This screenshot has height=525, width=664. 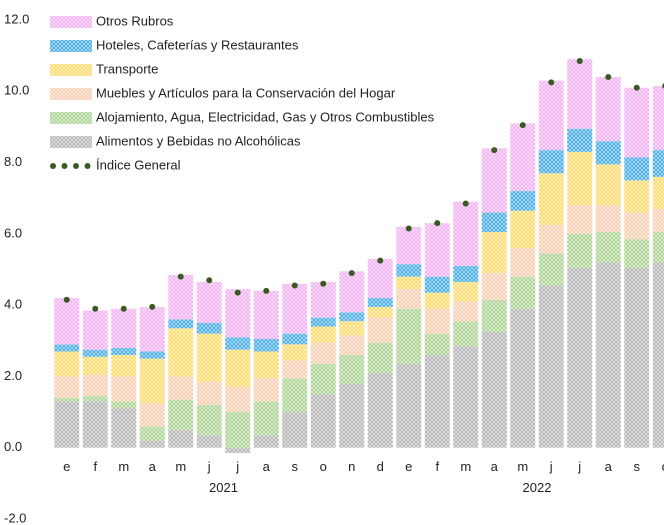 What do you see at coordinates (123, 466) in the screenshot?
I see `x-tick-label: m` at bounding box center [123, 466].